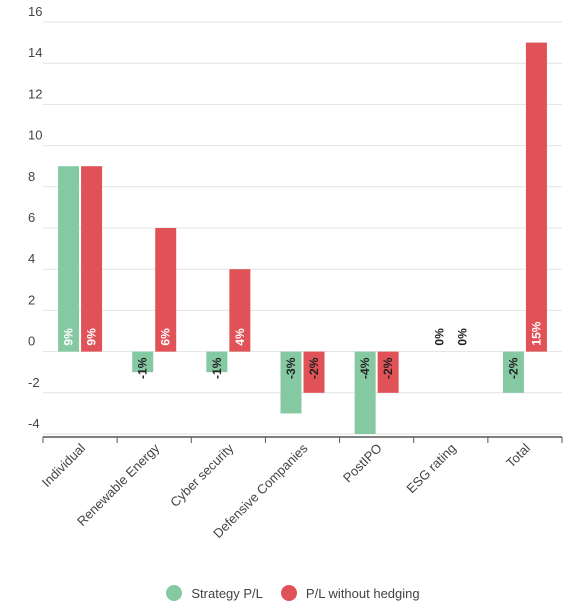 This screenshot has height=608, width=586. I want to click on y-tick-label: 8, so click(31, 176).